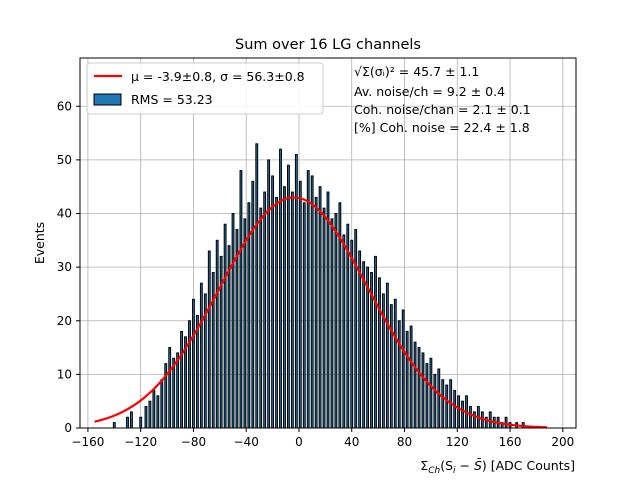  What do you see at coordinates (434, 471) in the screenshot?
I see `x-axis-label-sub: Ch` at bounding box center [434, 471].